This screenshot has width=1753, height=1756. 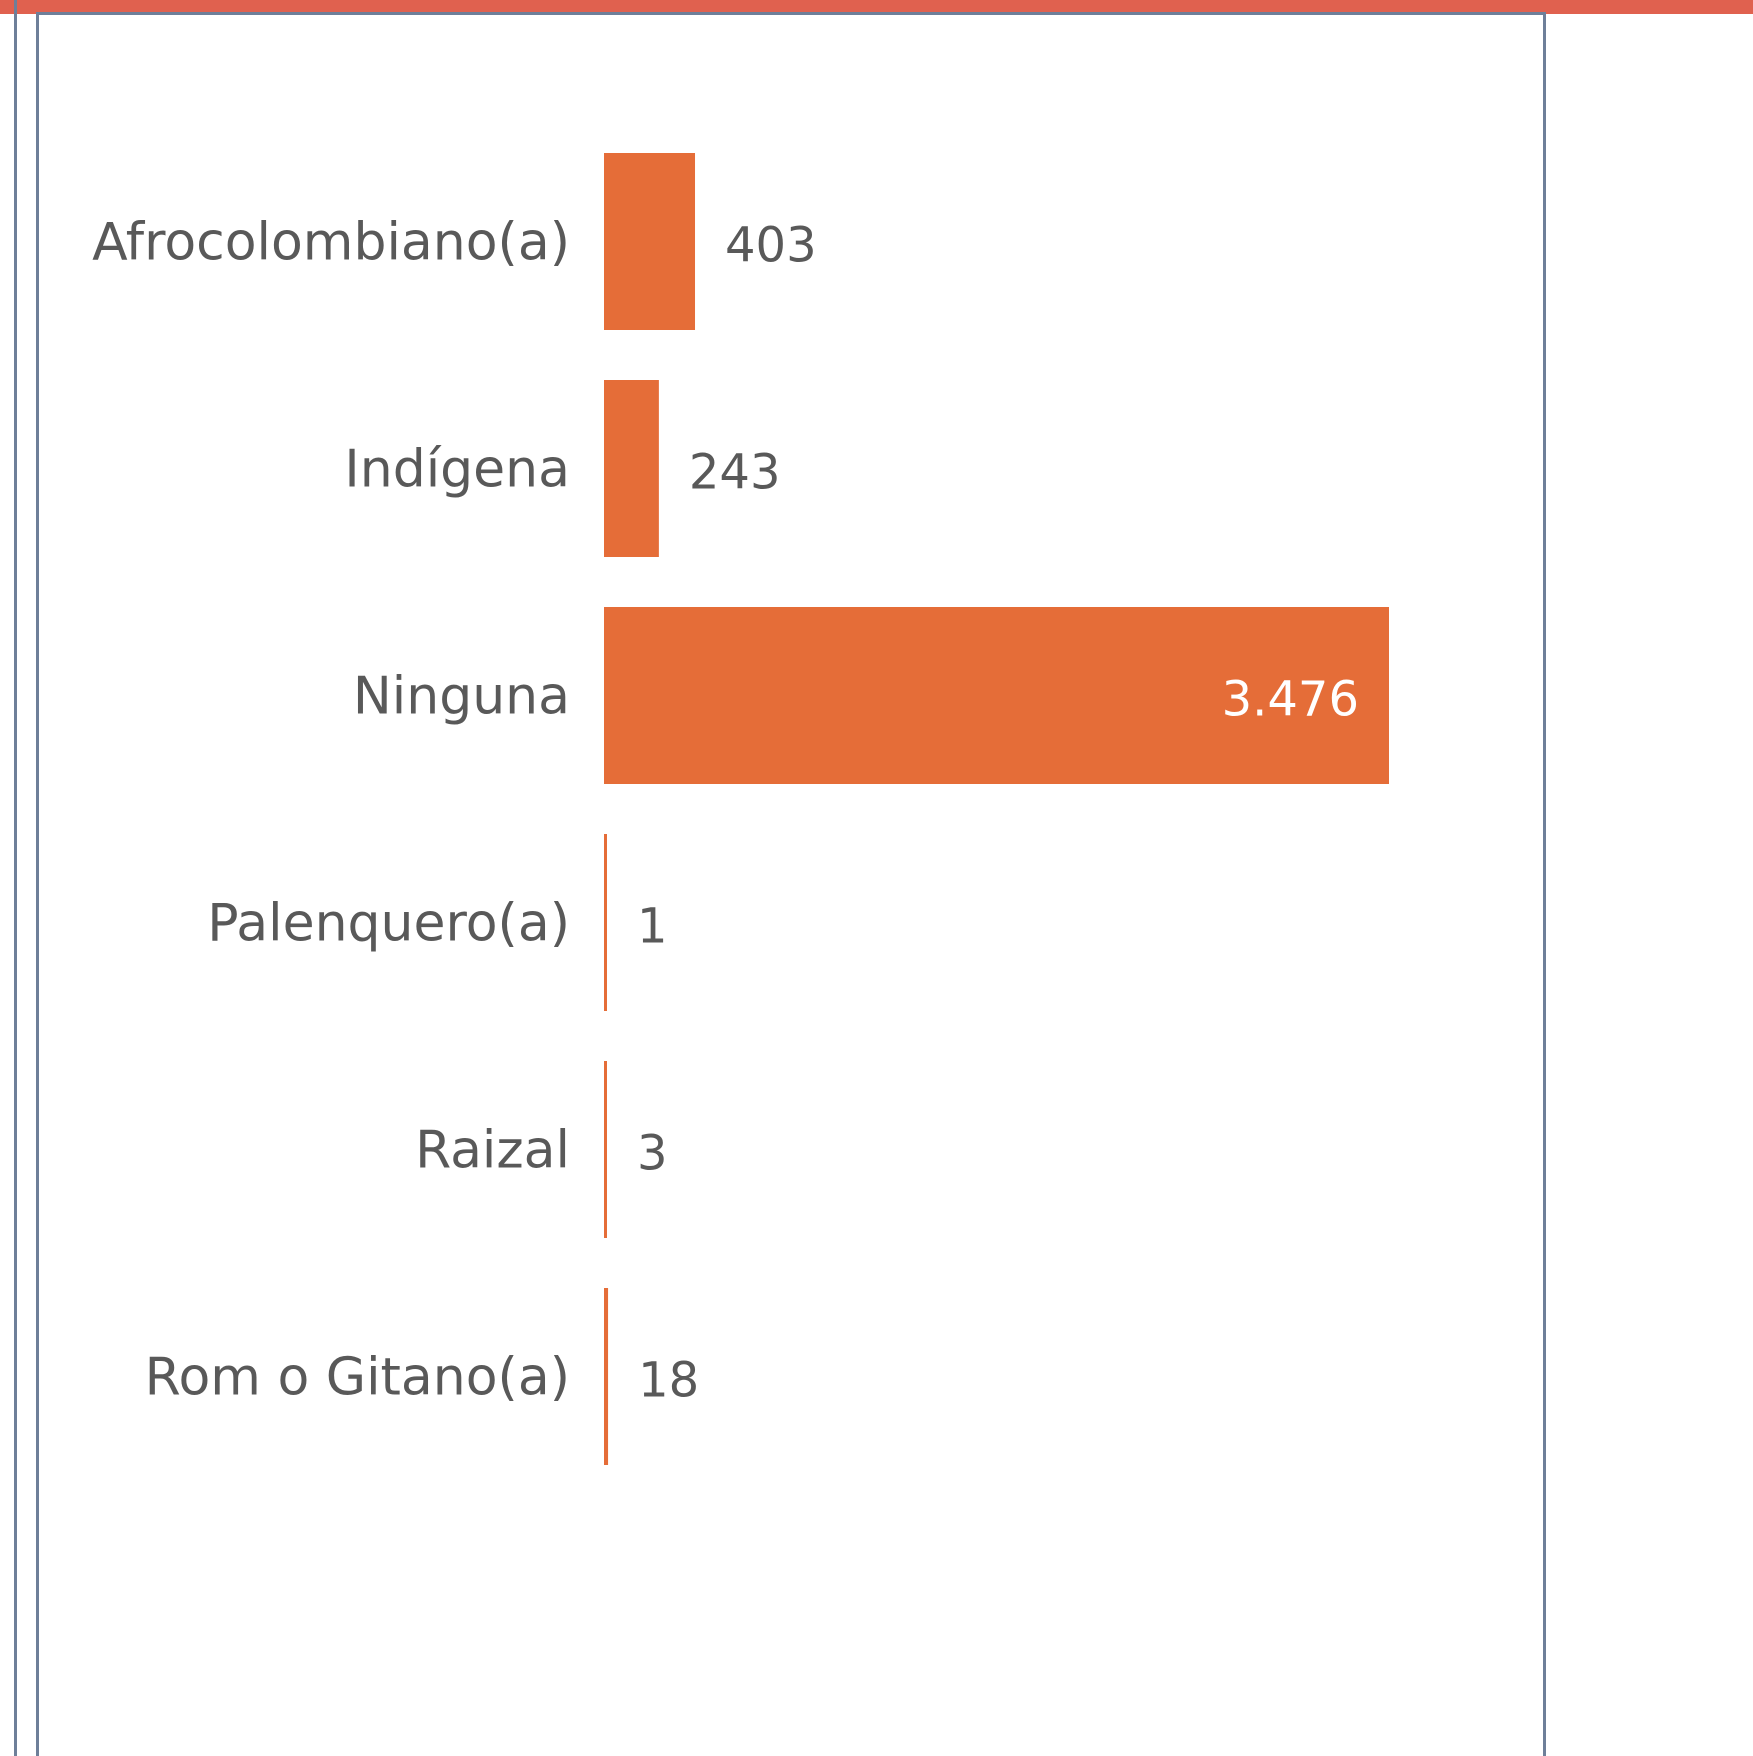 I want to click on top-accent-bar, so click(x=876, y=7).